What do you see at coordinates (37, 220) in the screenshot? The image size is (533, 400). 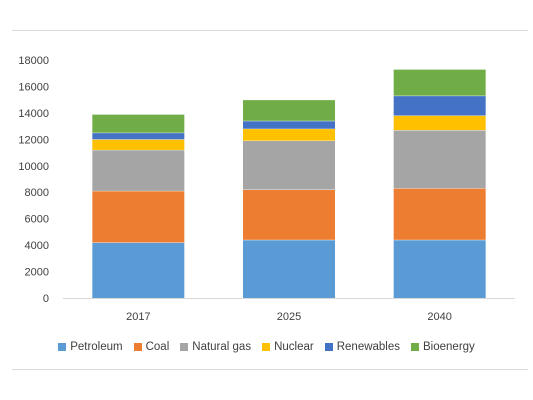 I see `y-tick-label: 6000` at bounding box center [37, 220].